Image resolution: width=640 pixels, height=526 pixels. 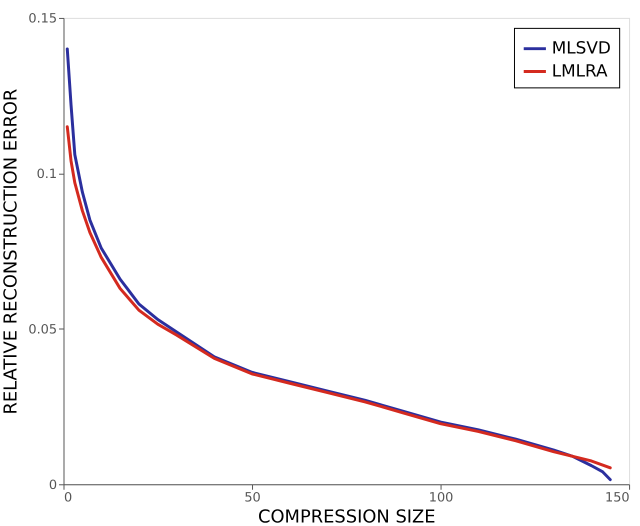 What do you see at coordinates (43, 18) in the screenshot?
I see `y-tick-label: 0.15` at bounding box center [43, 18].